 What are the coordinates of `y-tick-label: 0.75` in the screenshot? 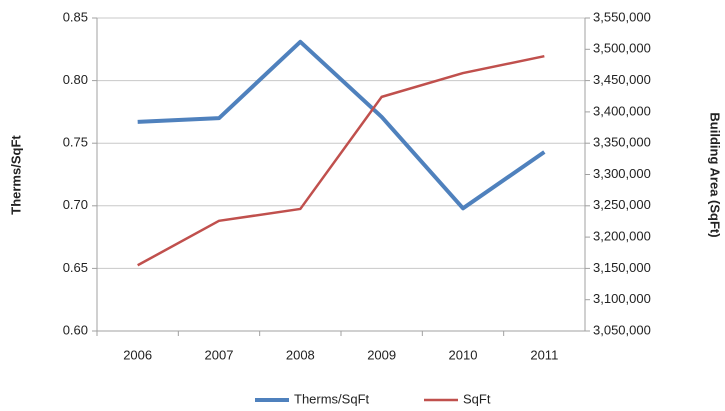 It's located at (75, 142).